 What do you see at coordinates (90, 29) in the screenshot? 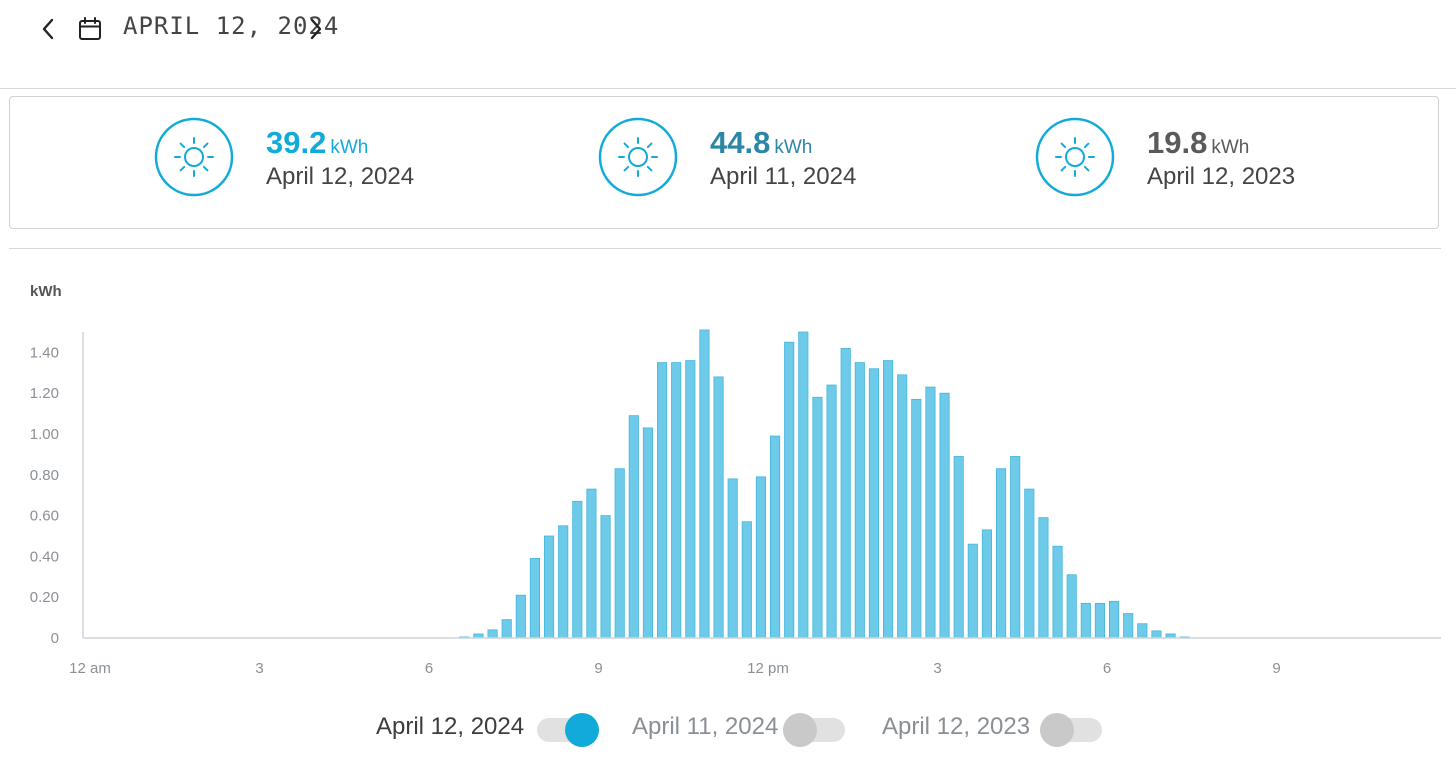
I see `calendar-icon` at bounding box center [90, 29].